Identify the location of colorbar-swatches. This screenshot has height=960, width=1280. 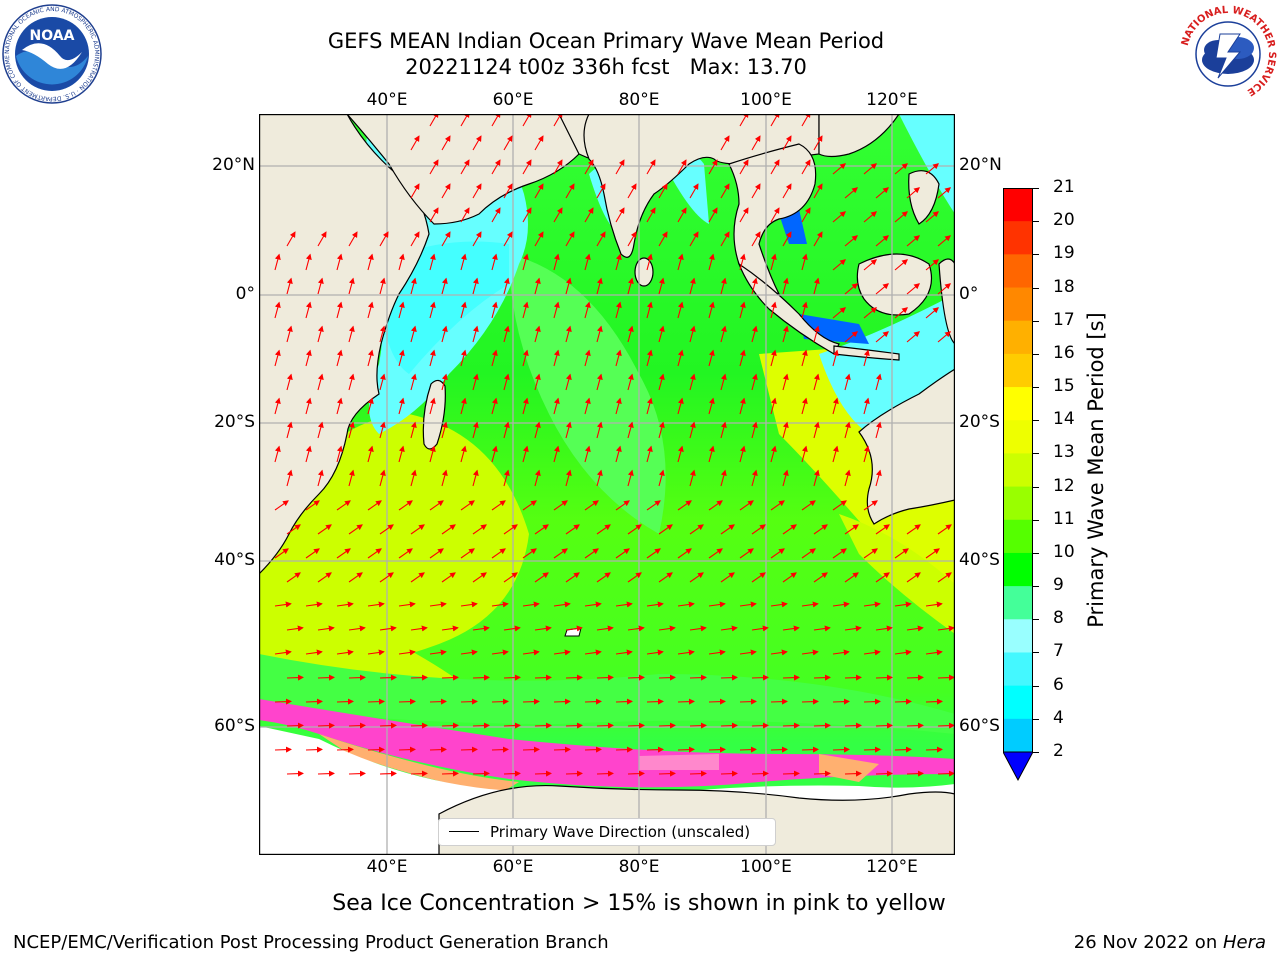
(1018, 485).